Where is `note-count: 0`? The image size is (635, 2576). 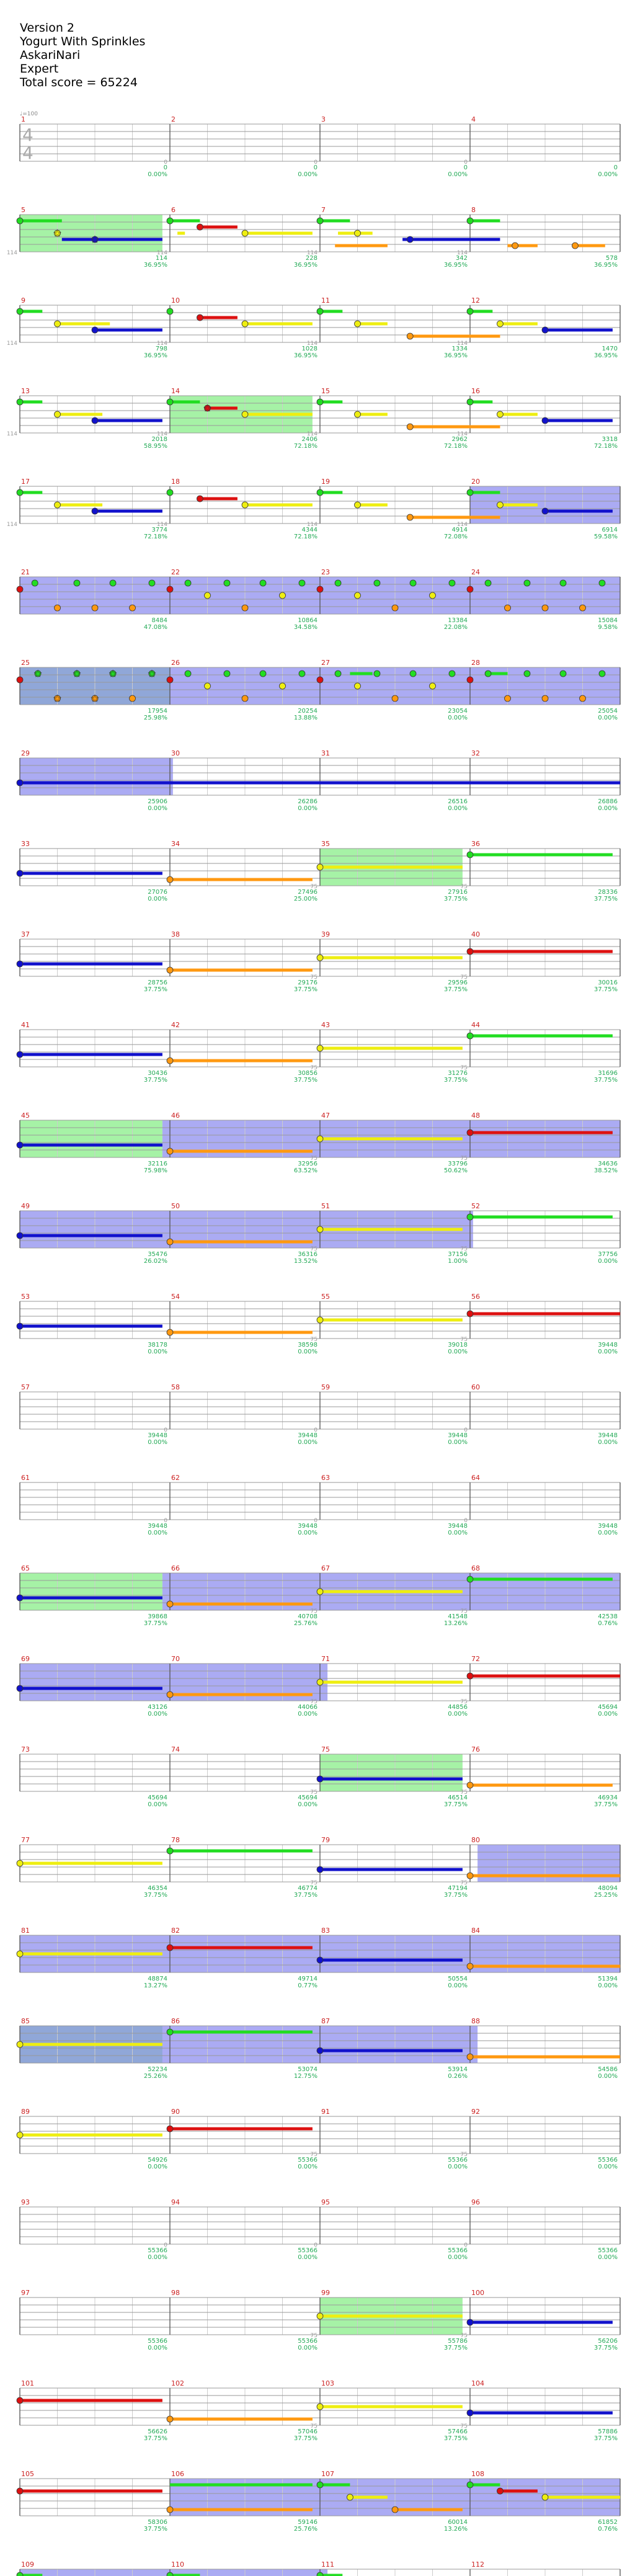
note-count: 0 is located at coordinates (466, 1521).